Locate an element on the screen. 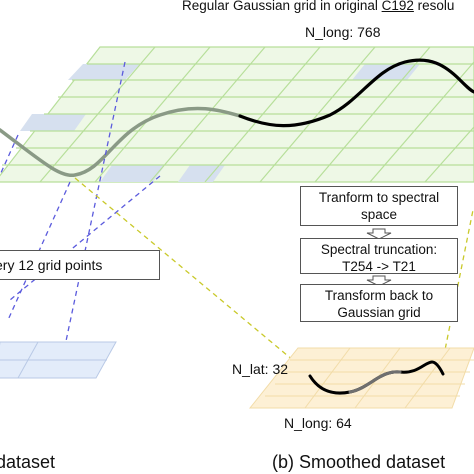 The height and width of the screenshot is (474, 474). original-wave-faded is located at coordinates (121, 142).